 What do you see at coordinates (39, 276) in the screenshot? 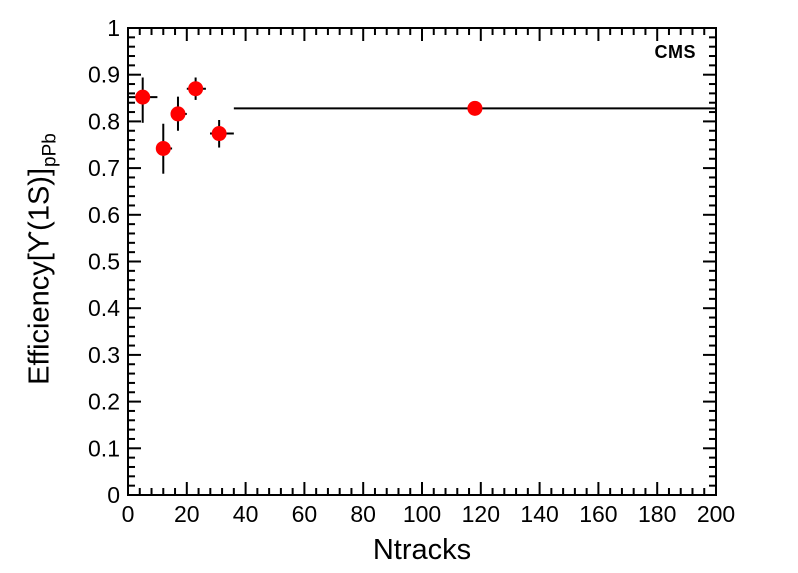
I see `y-axis-title-main: Efficiency[ϒ(1S)]` at bounding box center [39, 276].